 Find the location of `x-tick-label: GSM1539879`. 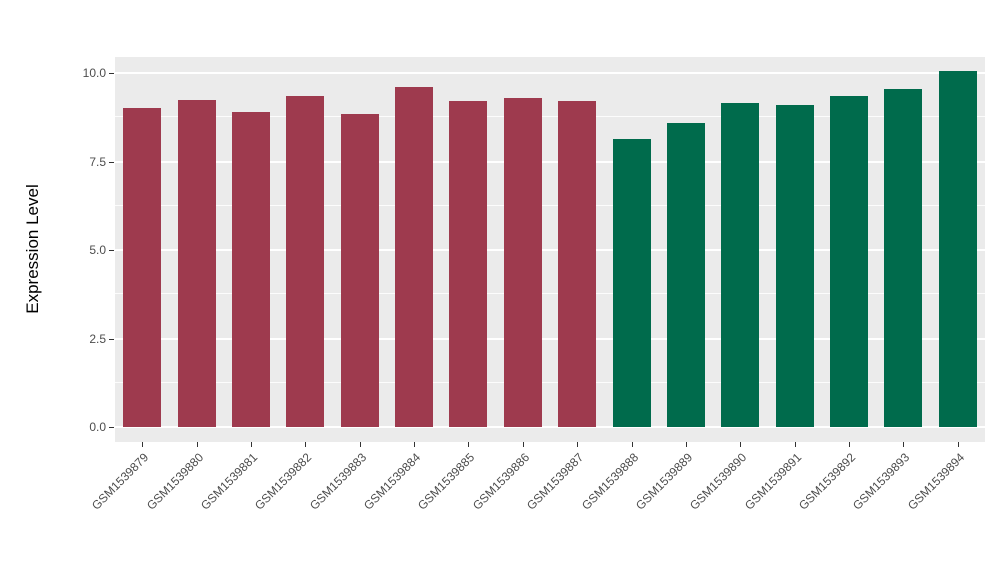

x-tick-label: GSM1539879 is located at coordinates (120, 481).